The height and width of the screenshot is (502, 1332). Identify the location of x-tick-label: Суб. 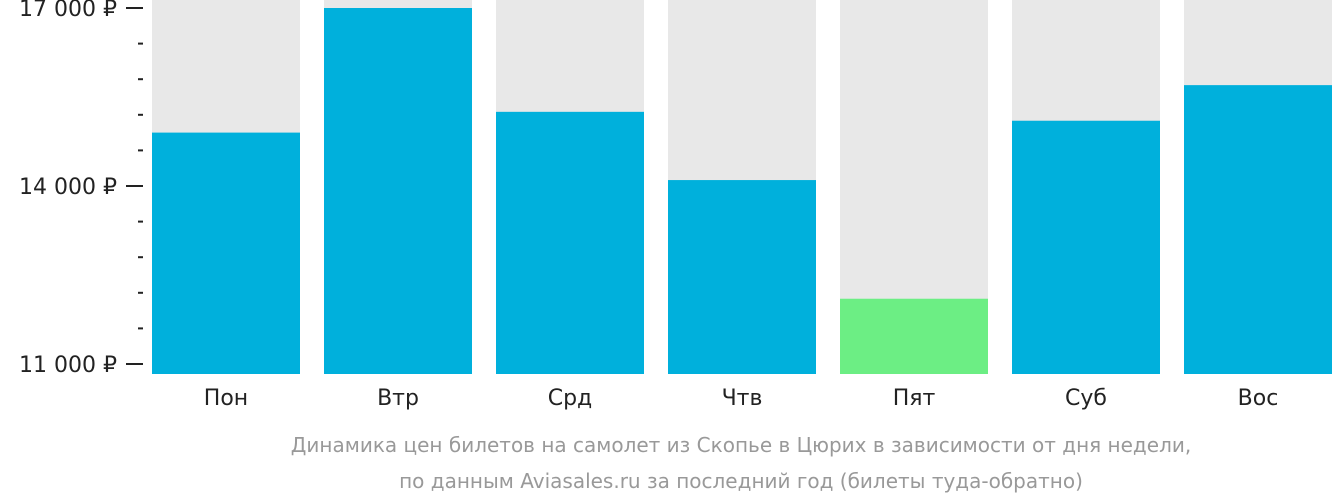
(1086, 398).